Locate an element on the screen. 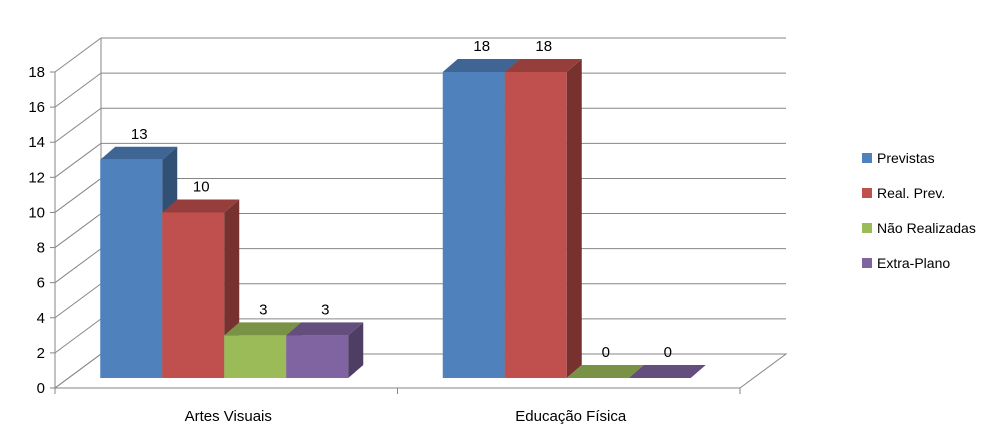 Image resolution: width=998 pixels, height=430 pixels. legend-label: Real. Prev. is located at coordinates (911, 193).